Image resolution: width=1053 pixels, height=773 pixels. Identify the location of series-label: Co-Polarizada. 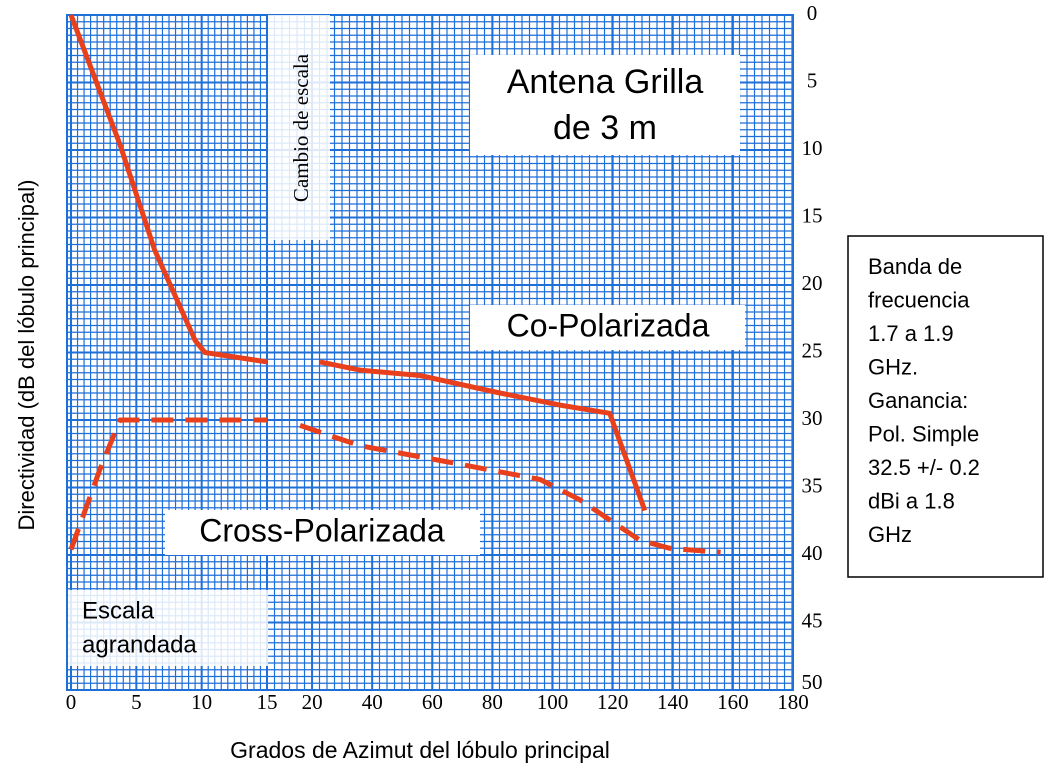
(608, 325).